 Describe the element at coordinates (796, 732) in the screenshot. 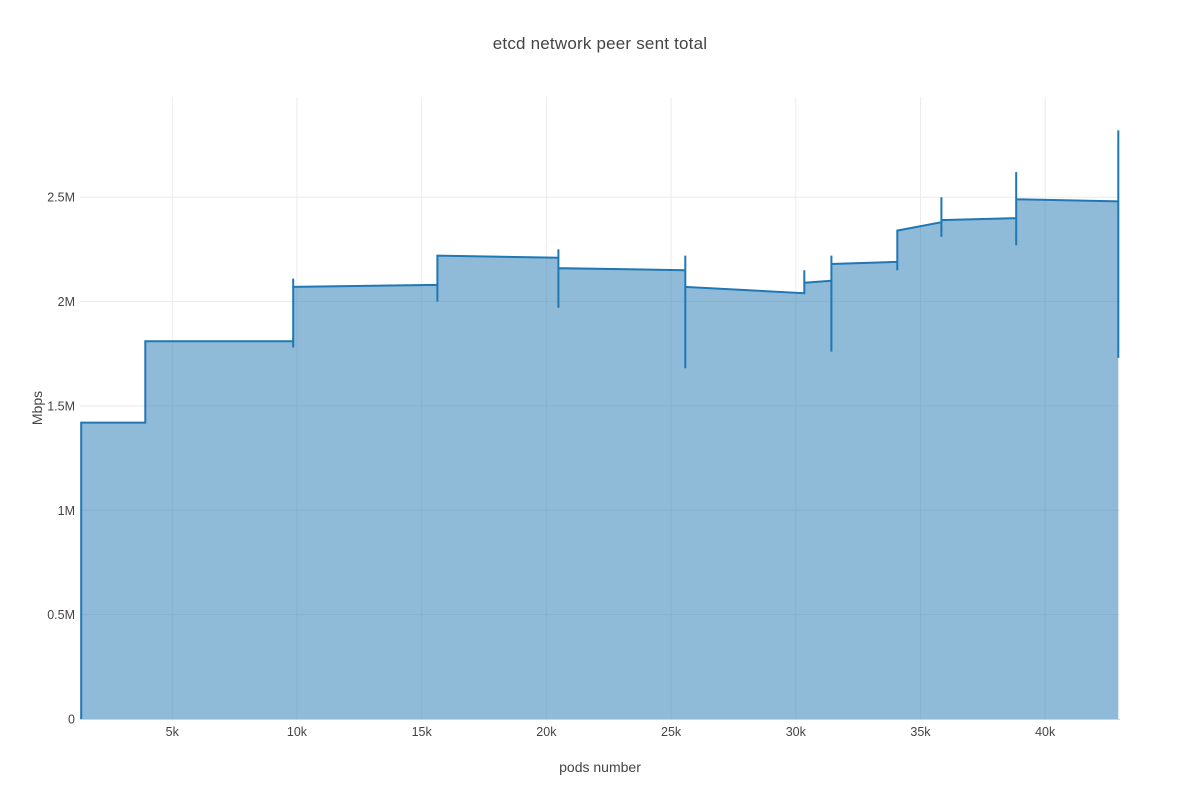

I see `x-tick-label: 30k` at that location.